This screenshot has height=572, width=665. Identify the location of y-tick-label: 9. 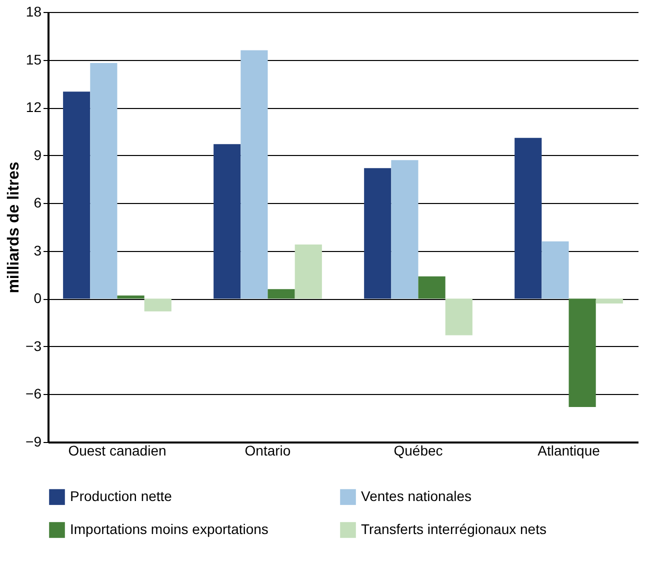
(38, 154).